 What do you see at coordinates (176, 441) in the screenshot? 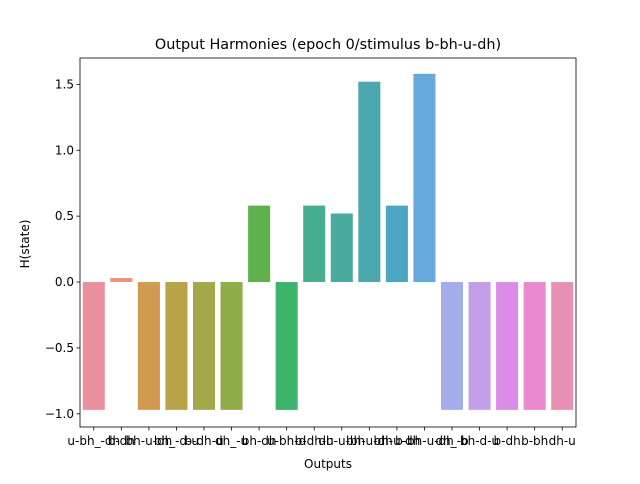
I see `x-tick-label: bh_-d-u` at bounding box center [176, 441].